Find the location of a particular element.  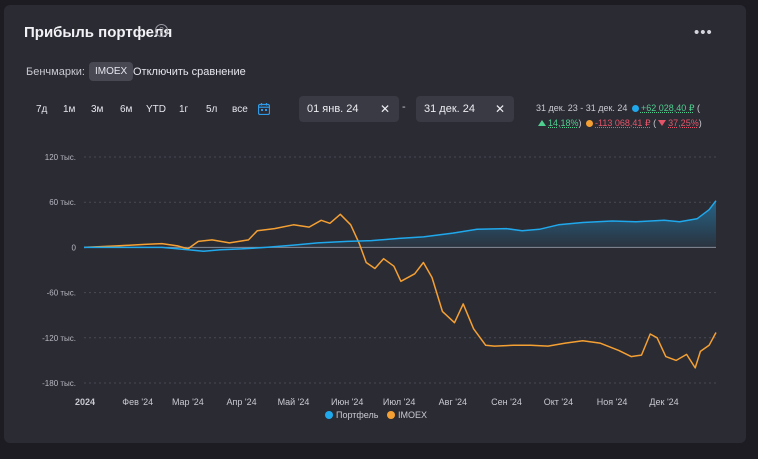

x-tick-label: Окт '24 is located at coordinates (558, 402).